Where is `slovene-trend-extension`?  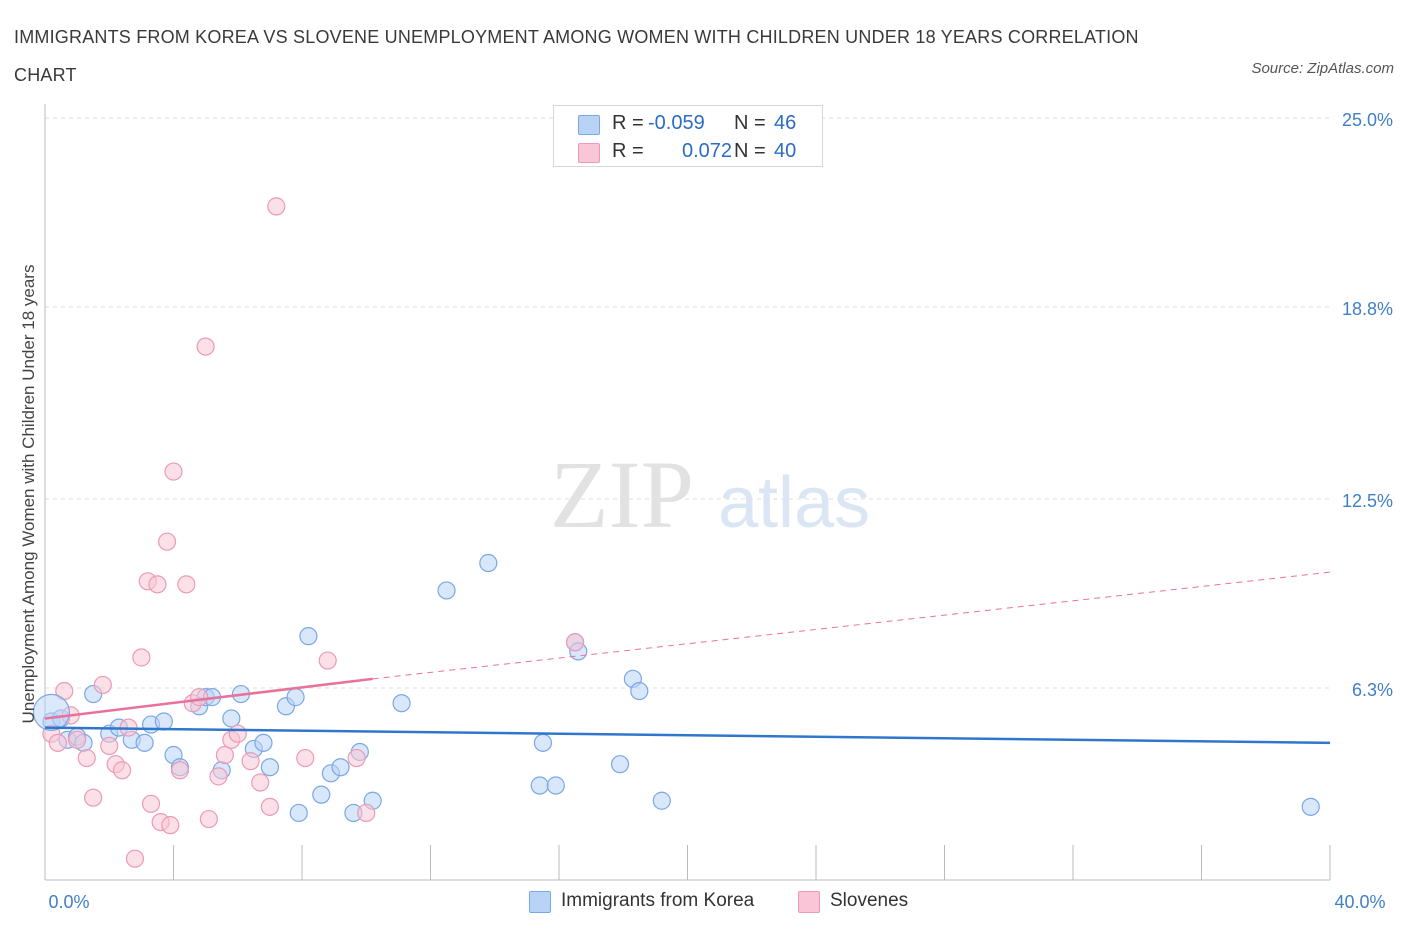 slovene-trend-extension is located at coordinates (851, 625).